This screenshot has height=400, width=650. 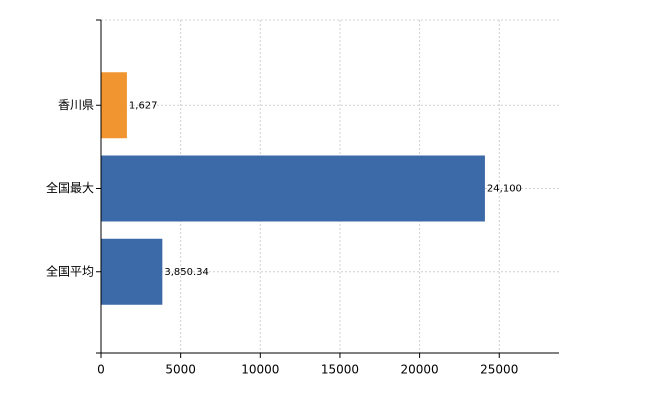 What do you see at coordinates (504, 189) in the screenshot?
I see `value-label: 24,100` at bounding box center [504, 189].